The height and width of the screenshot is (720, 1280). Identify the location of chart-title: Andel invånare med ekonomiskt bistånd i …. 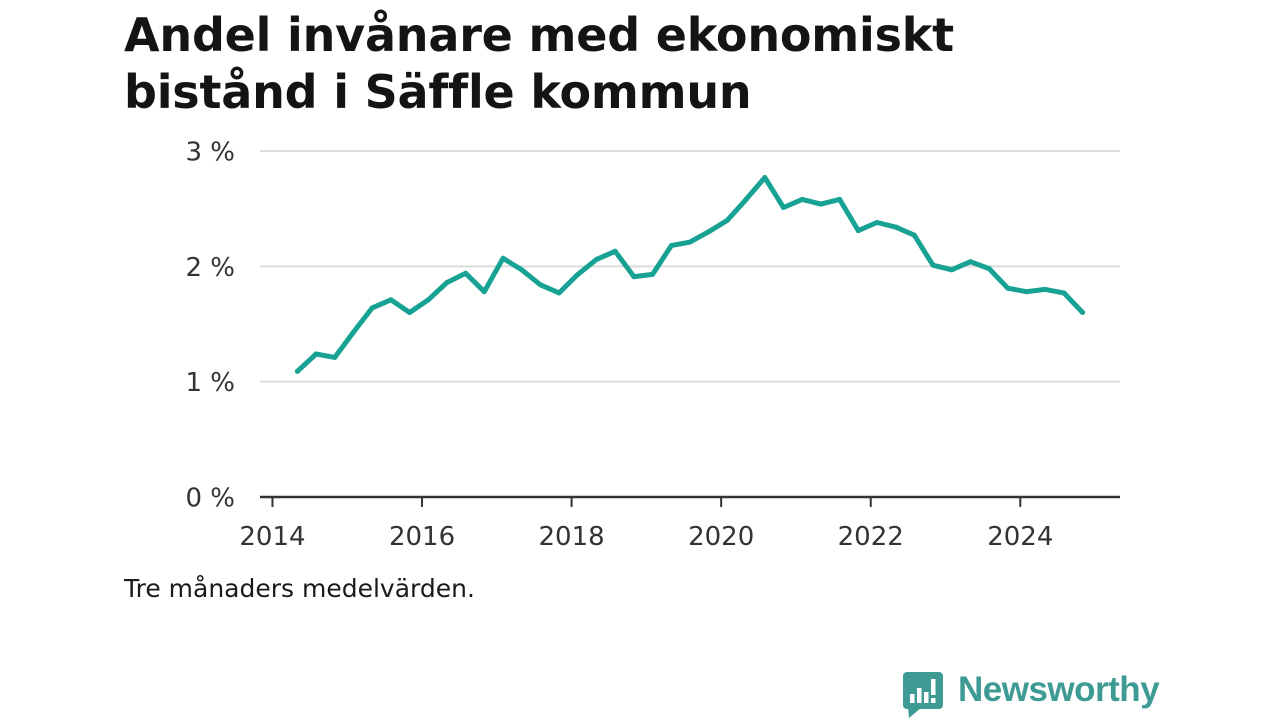
(539, 63).